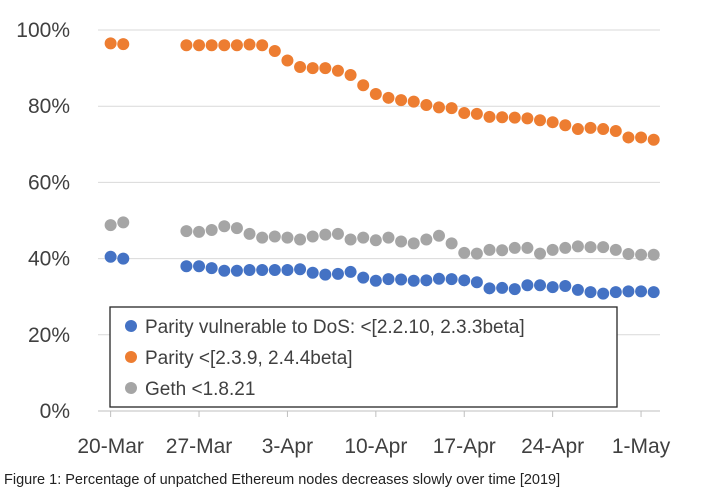 This screenshot has height=499, width=720. I want to click on y-tick-labels: 0% 20% 40% 60% 80% 100%, so click(43, 221).